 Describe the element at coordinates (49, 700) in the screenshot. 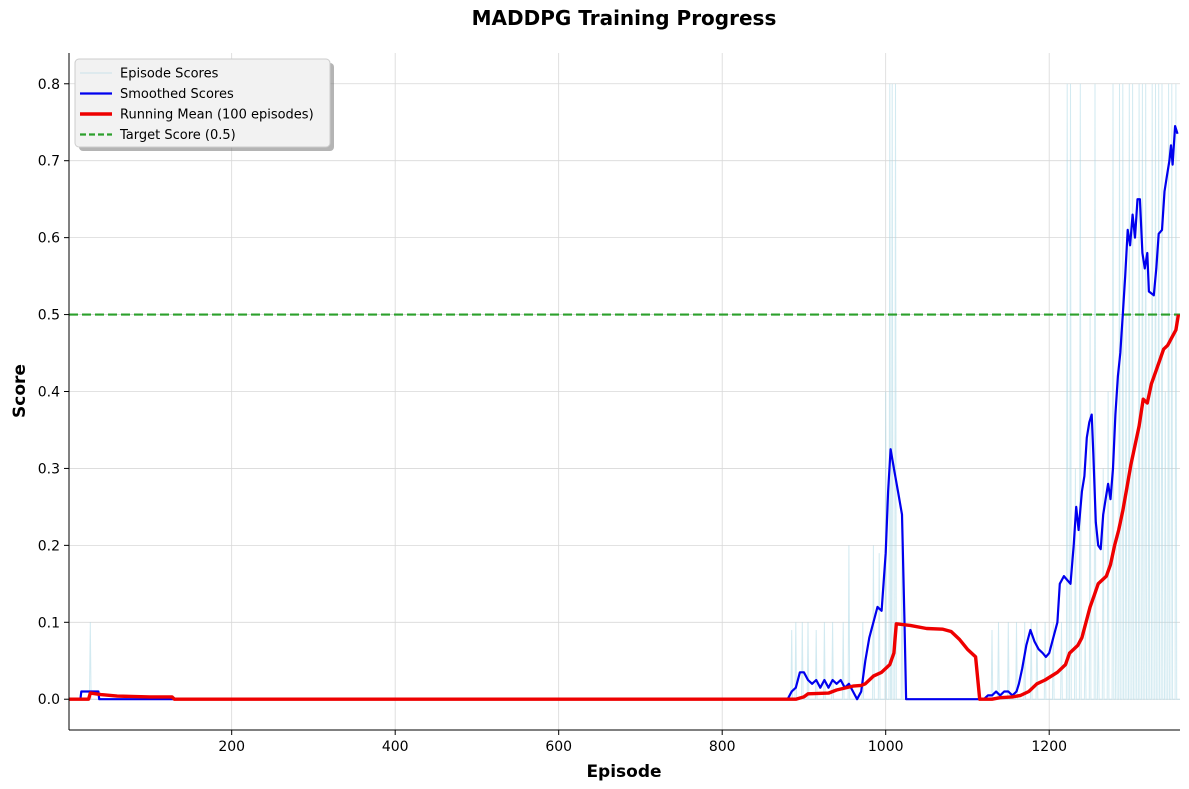

I see `y-tick-label: 0.0` at that location.